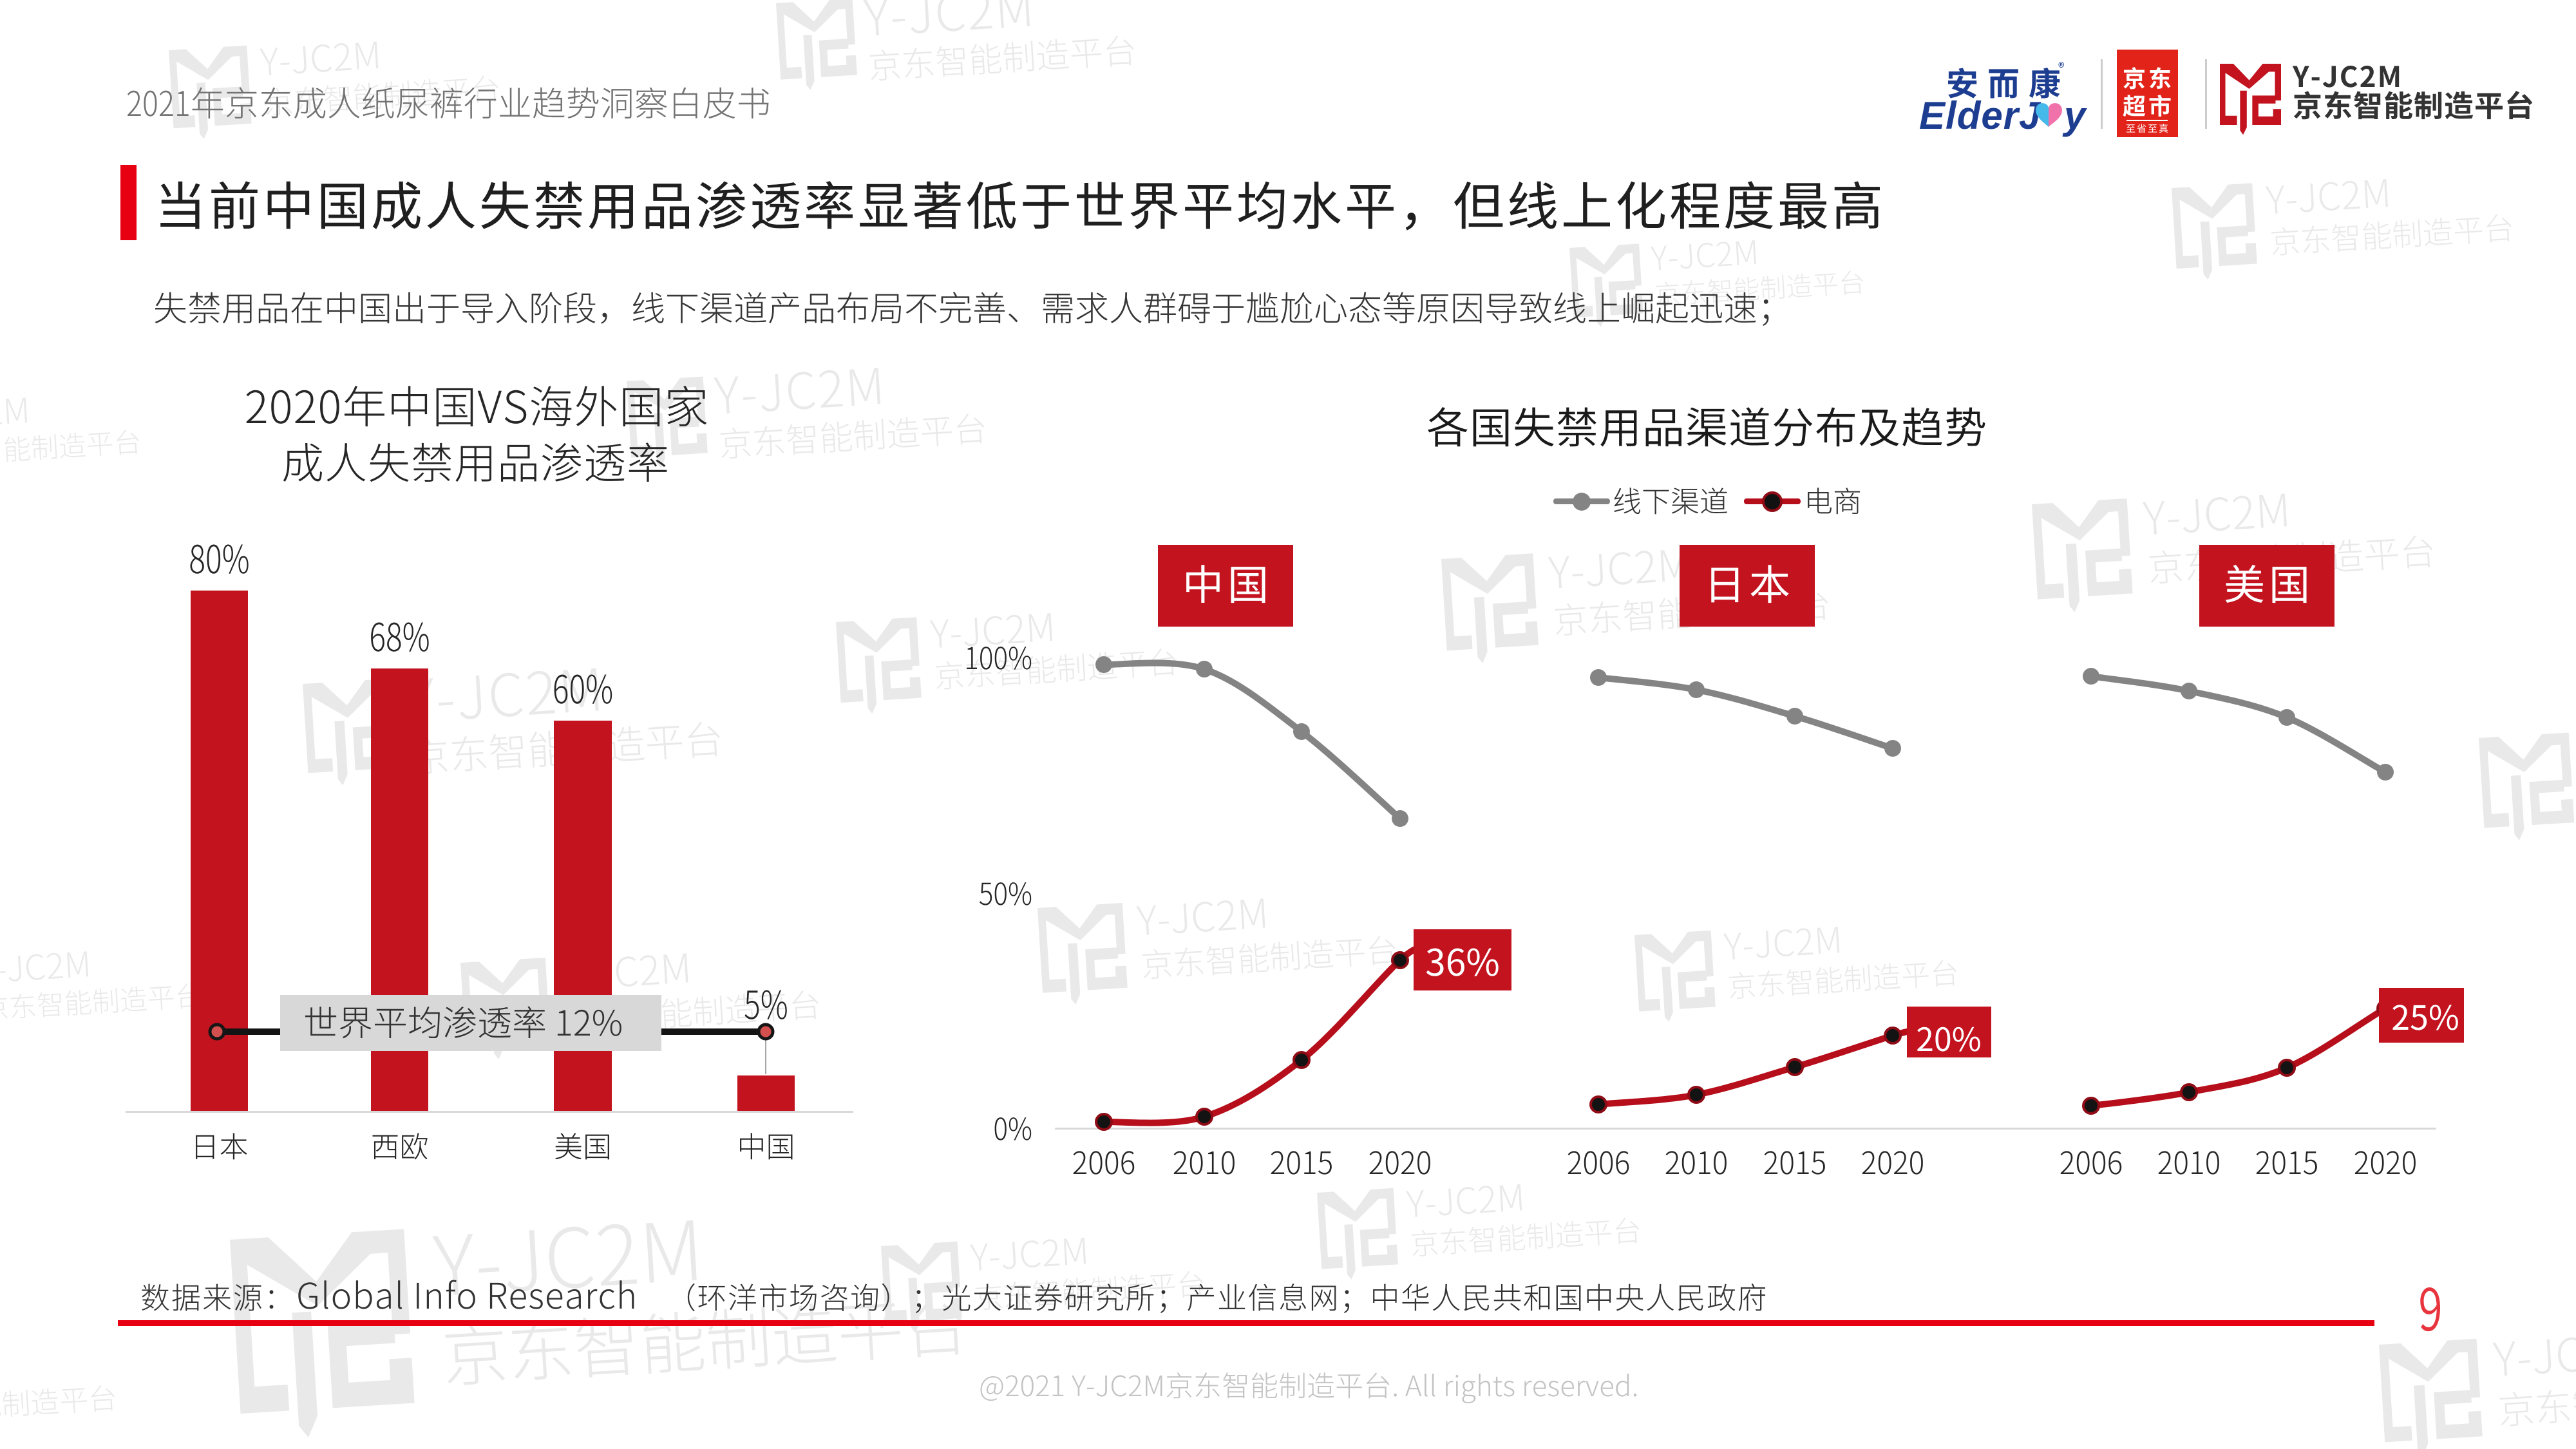 This screenshot has width=2576, height=1449. Describe the element at coordinates (1980, 116) in the screenshot. I see `svg-text: ElderJ` at that location.